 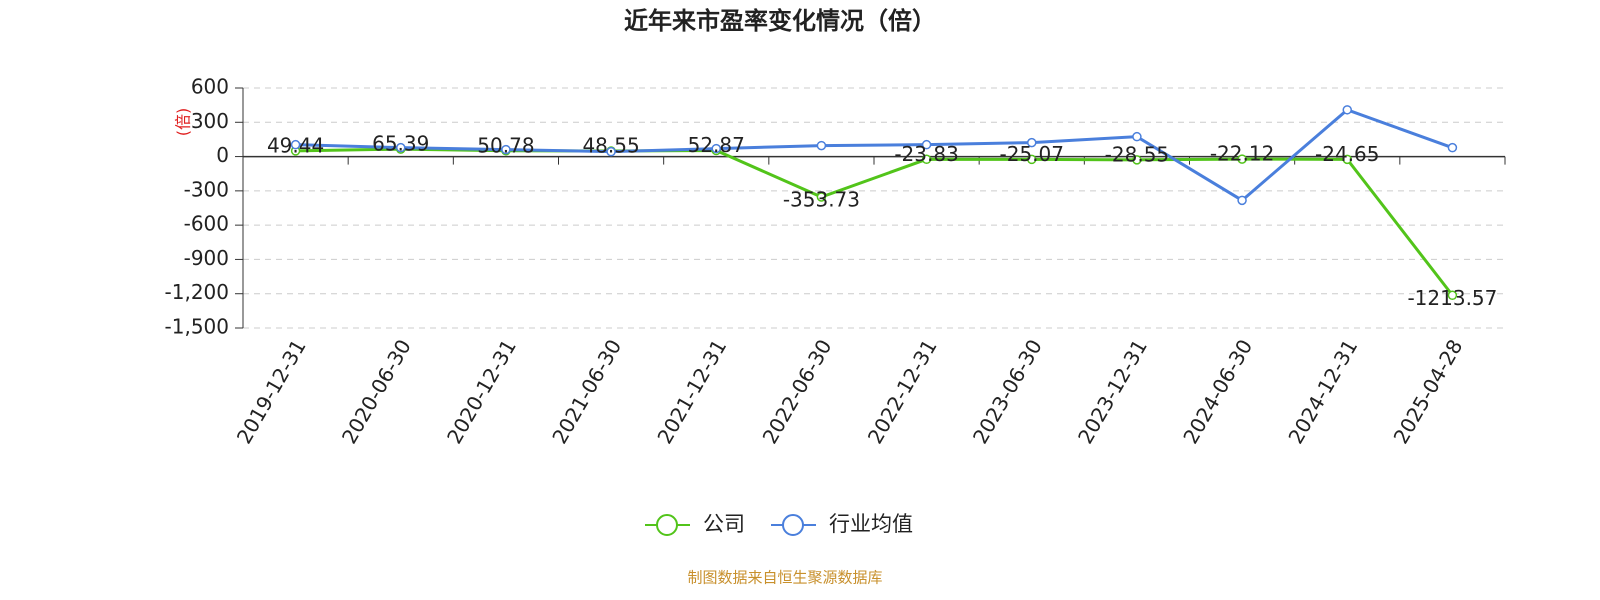 What do you see at coordinates (902, 391) in the screenshot?
I see `x-tick-label: 2022-12-31` at bounding box center [902, 391].